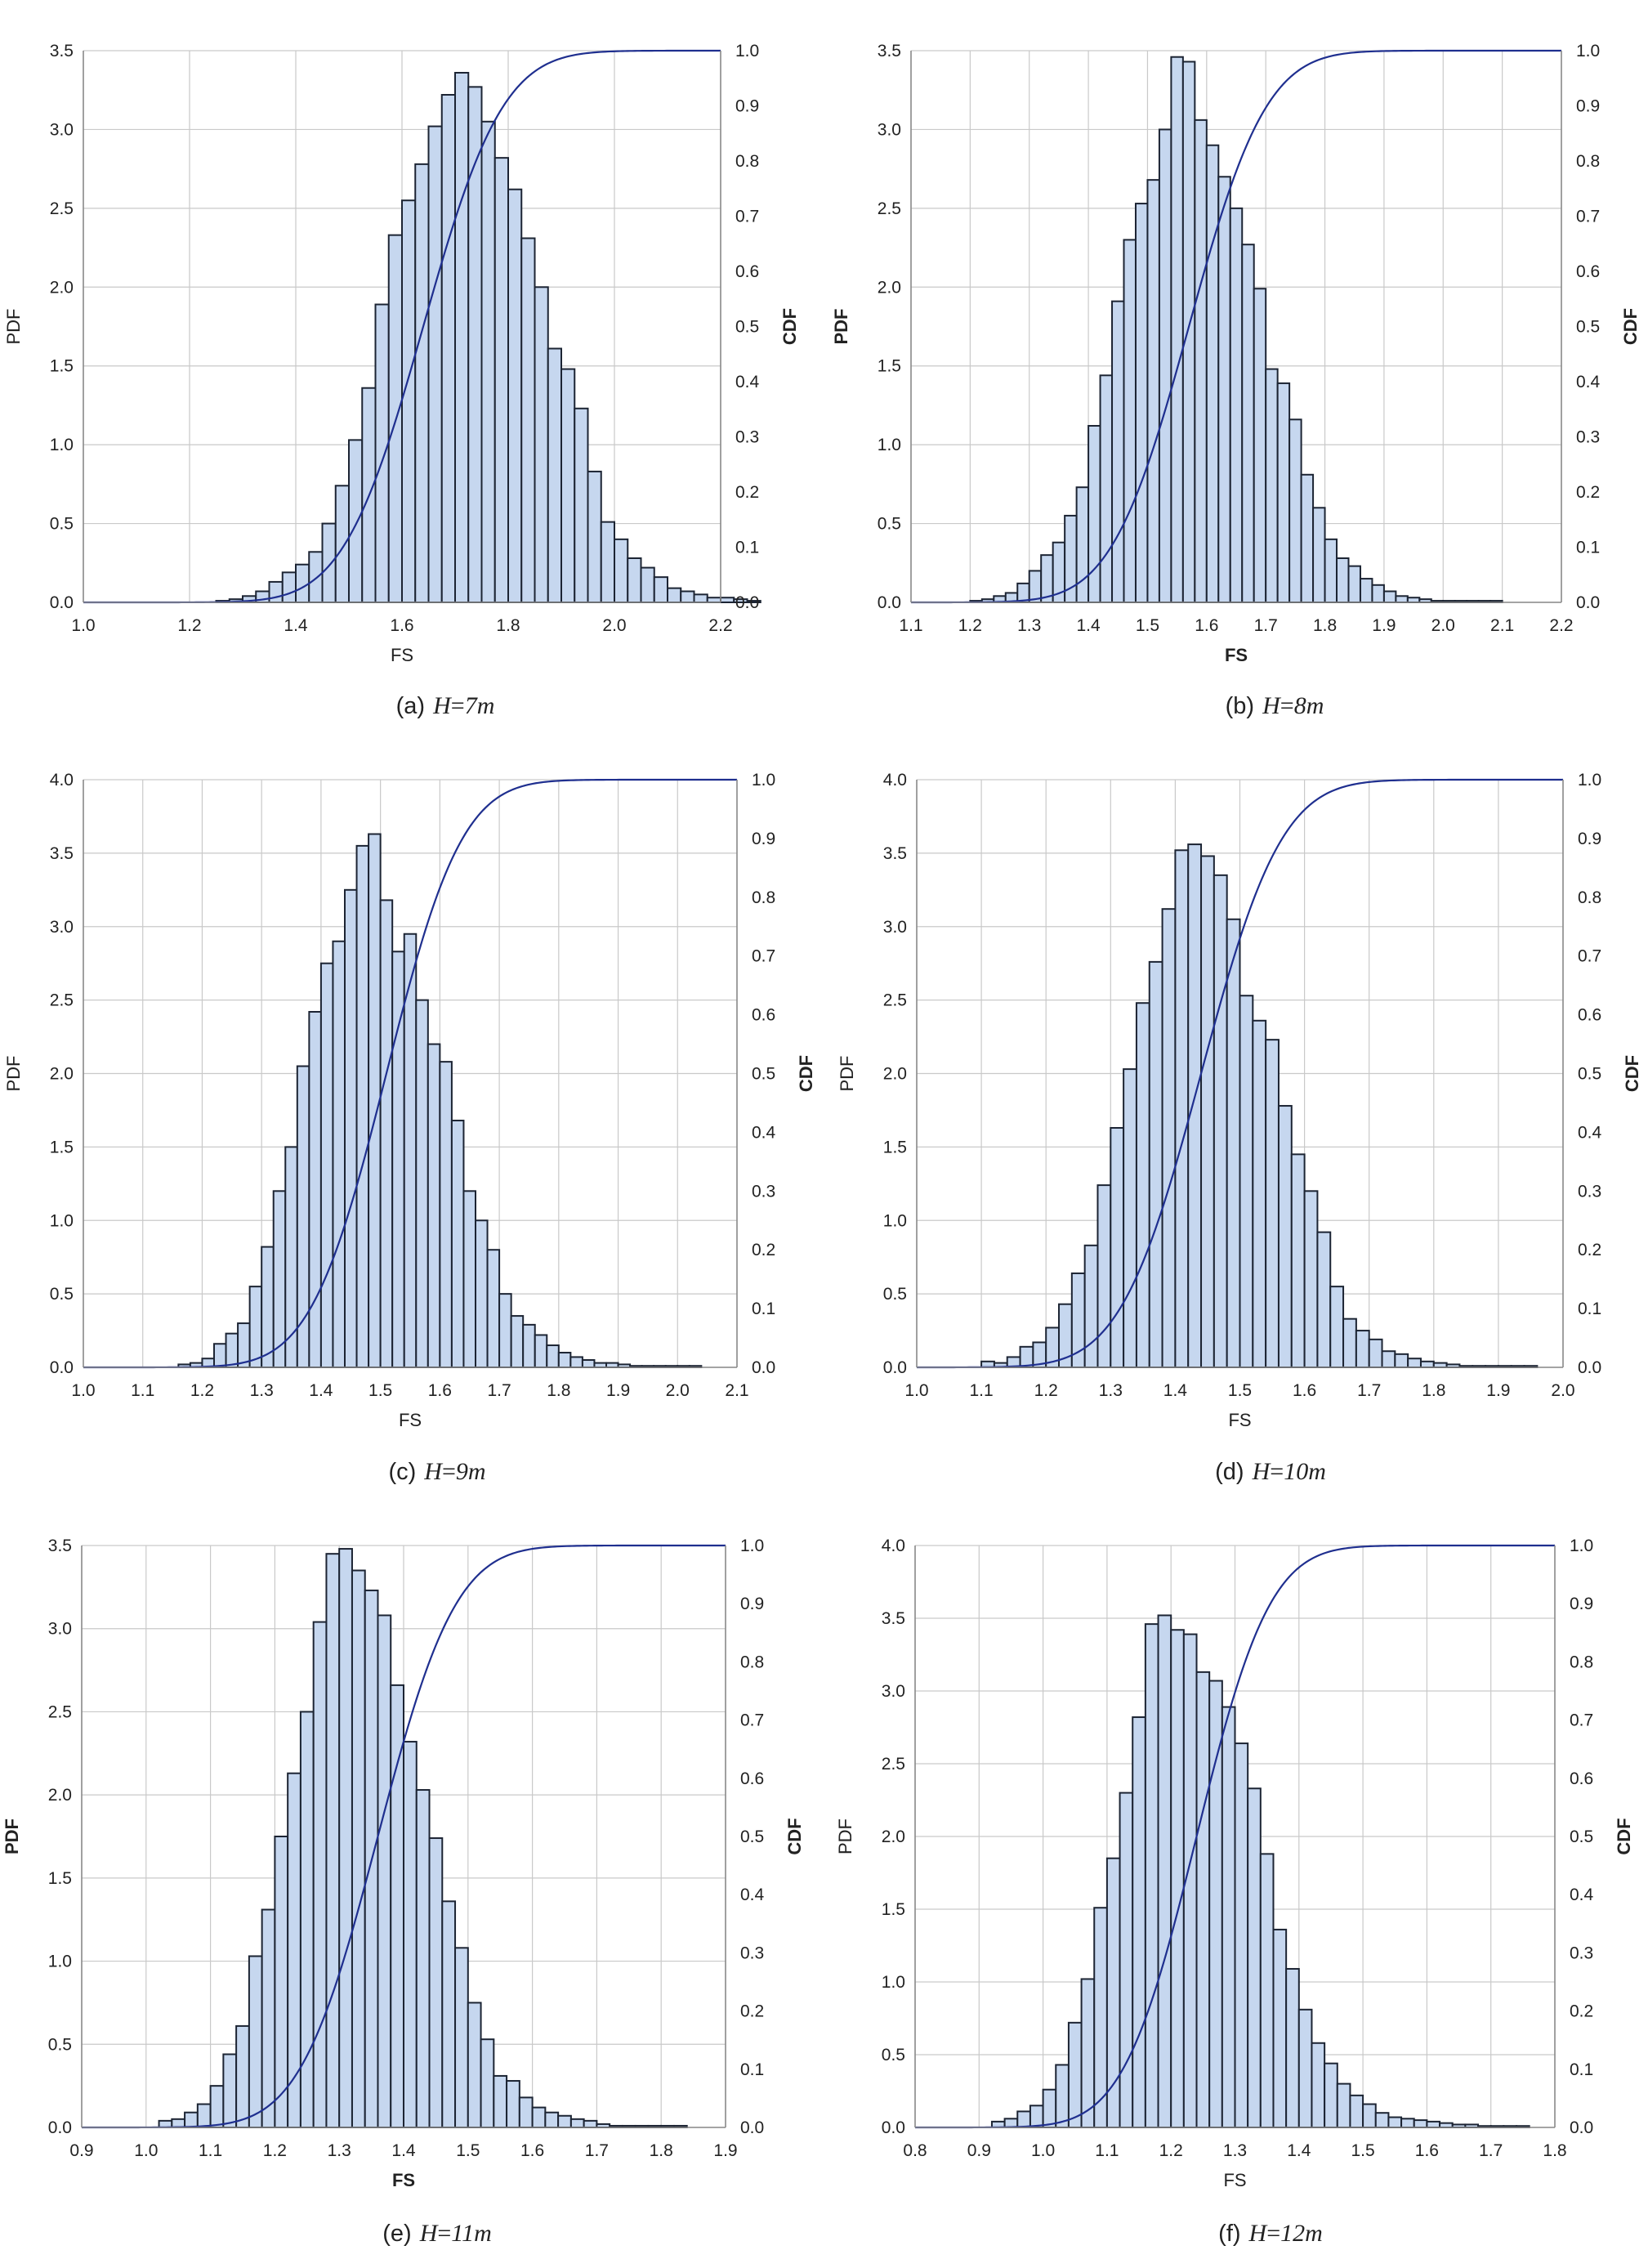 Image resolution: width=1648 pixels, height=2268 pixels. What do you see at coordinates (1240, 706) in the screenshot?
I see `caption-label: (b)` at bounding box center [1240, 706].